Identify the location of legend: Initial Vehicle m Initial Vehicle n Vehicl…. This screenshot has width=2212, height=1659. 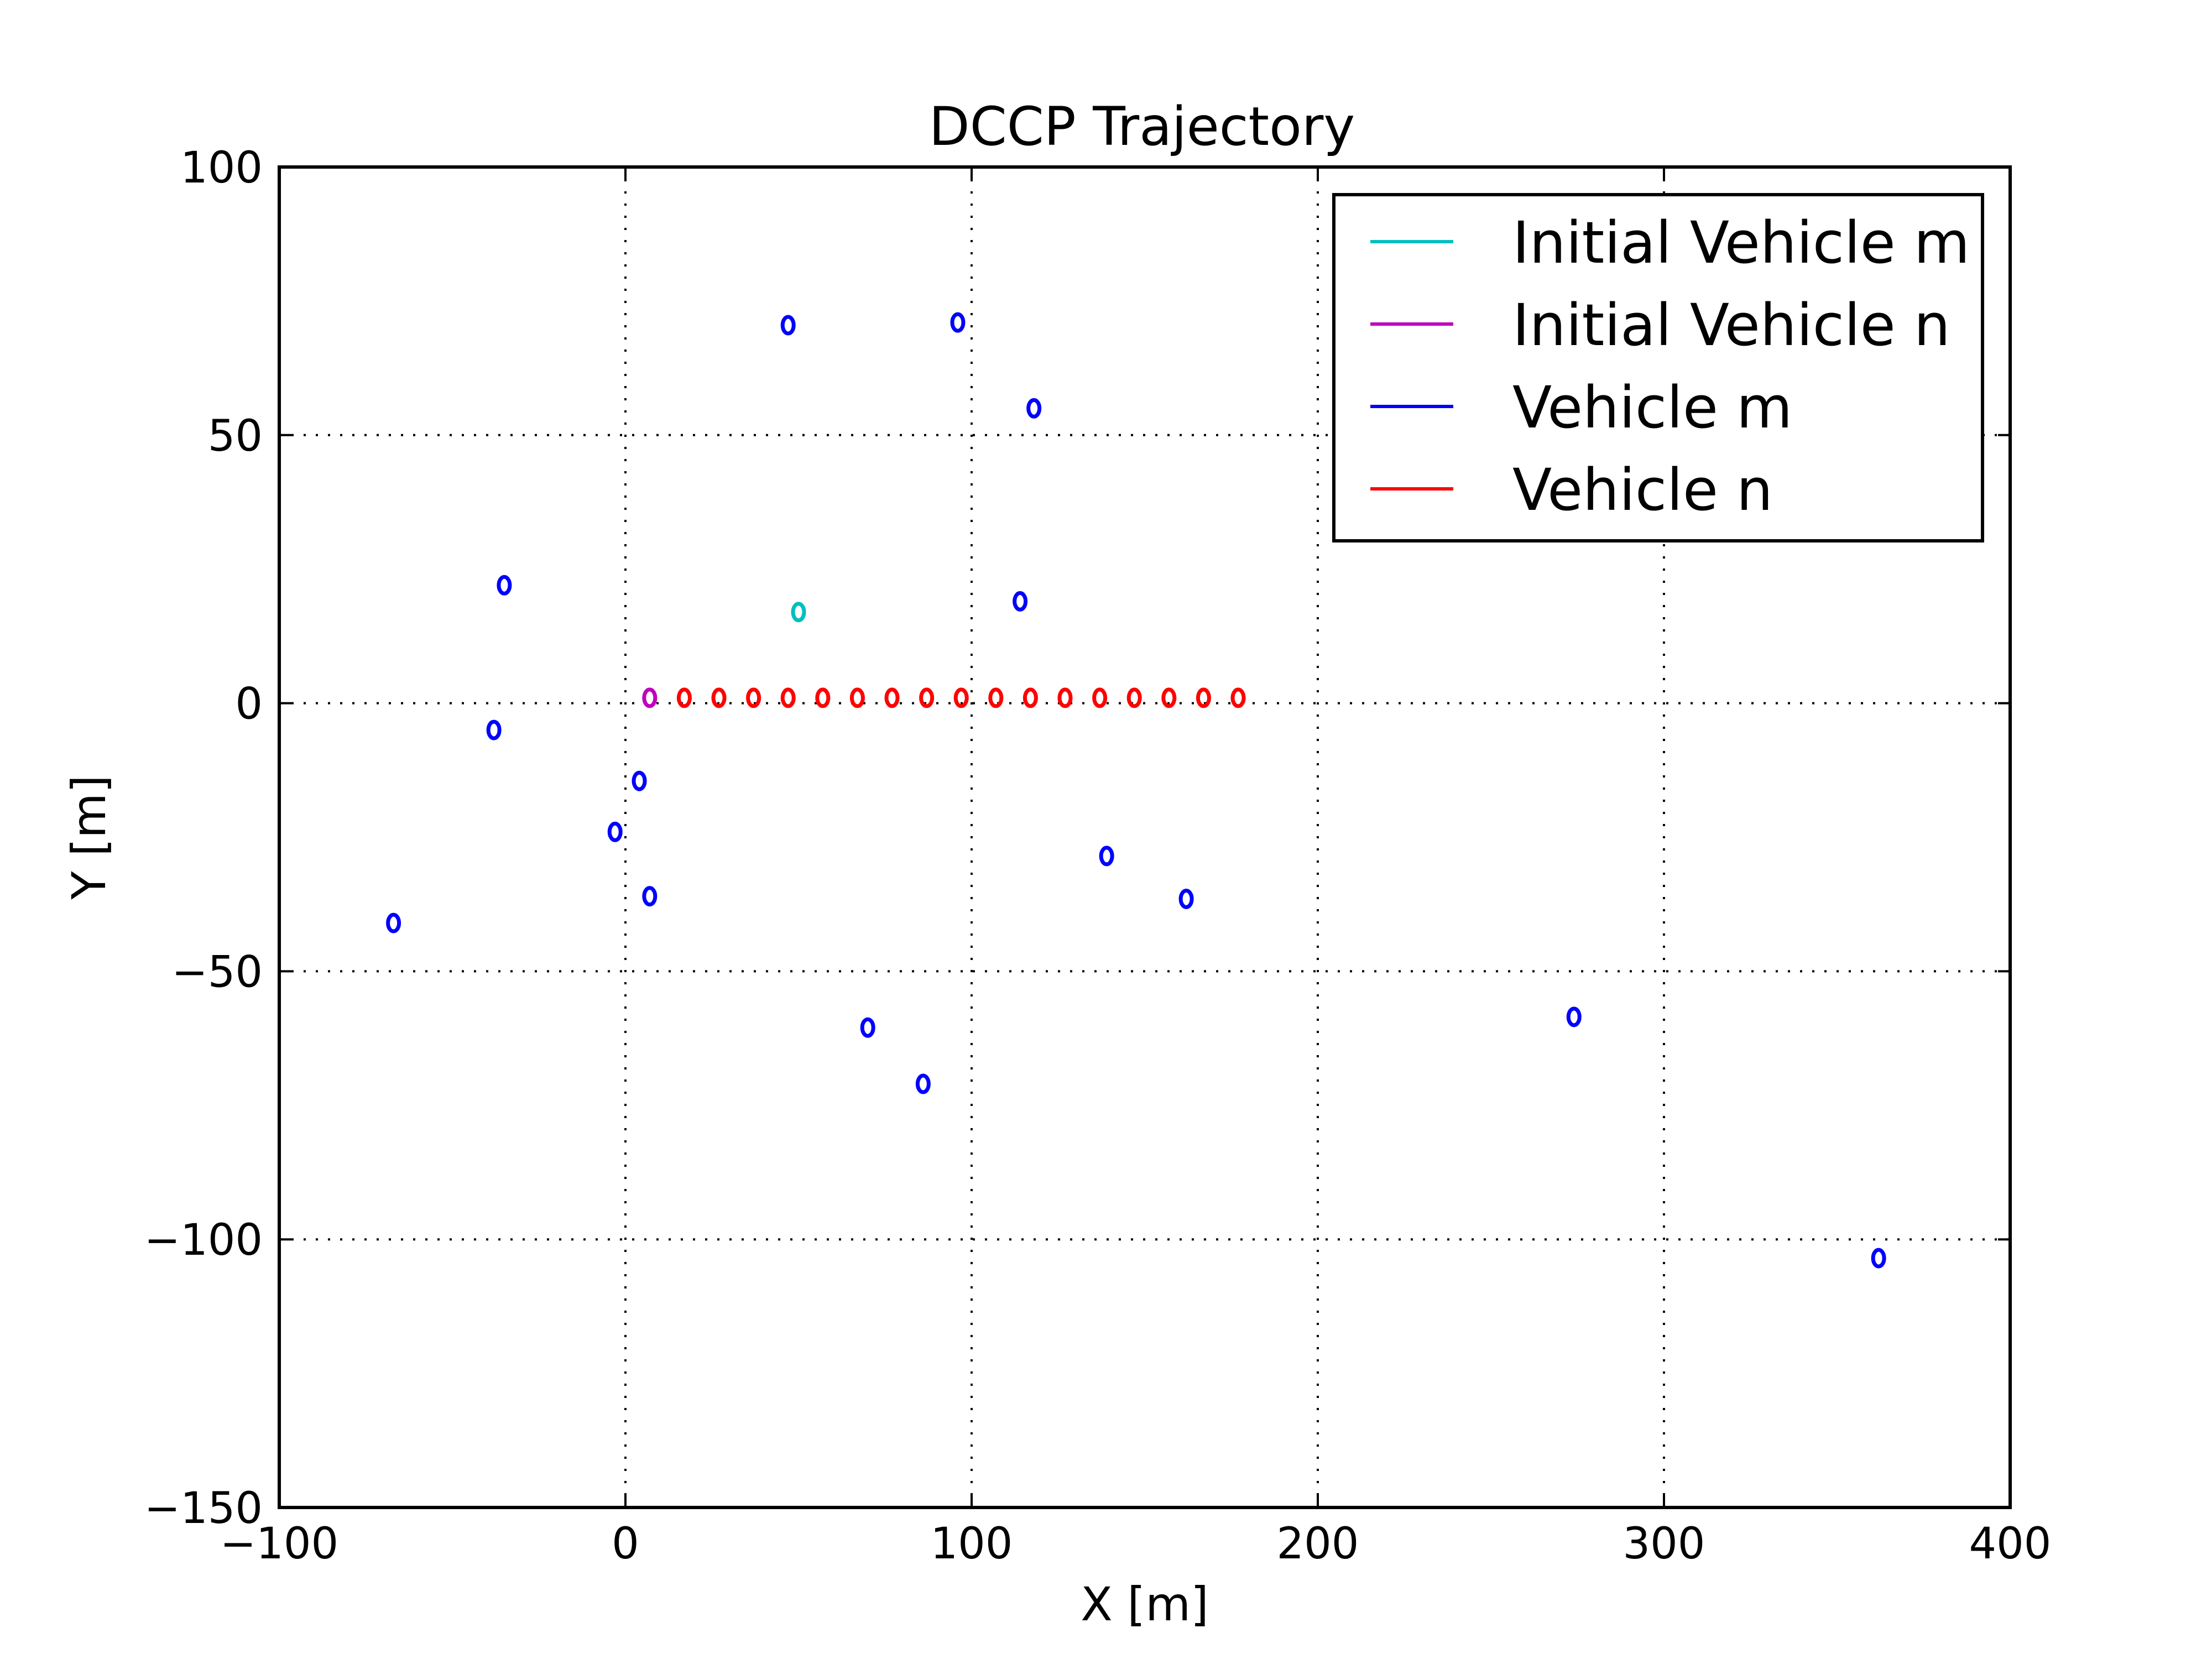
(1658, 368).